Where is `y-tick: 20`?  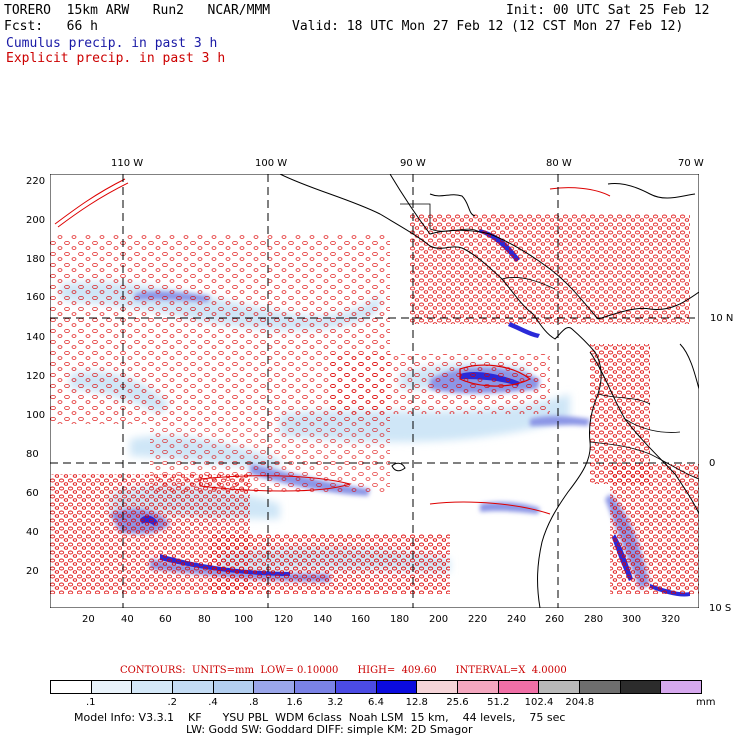
y-tick: 20 is located at coordinates (32, 571).